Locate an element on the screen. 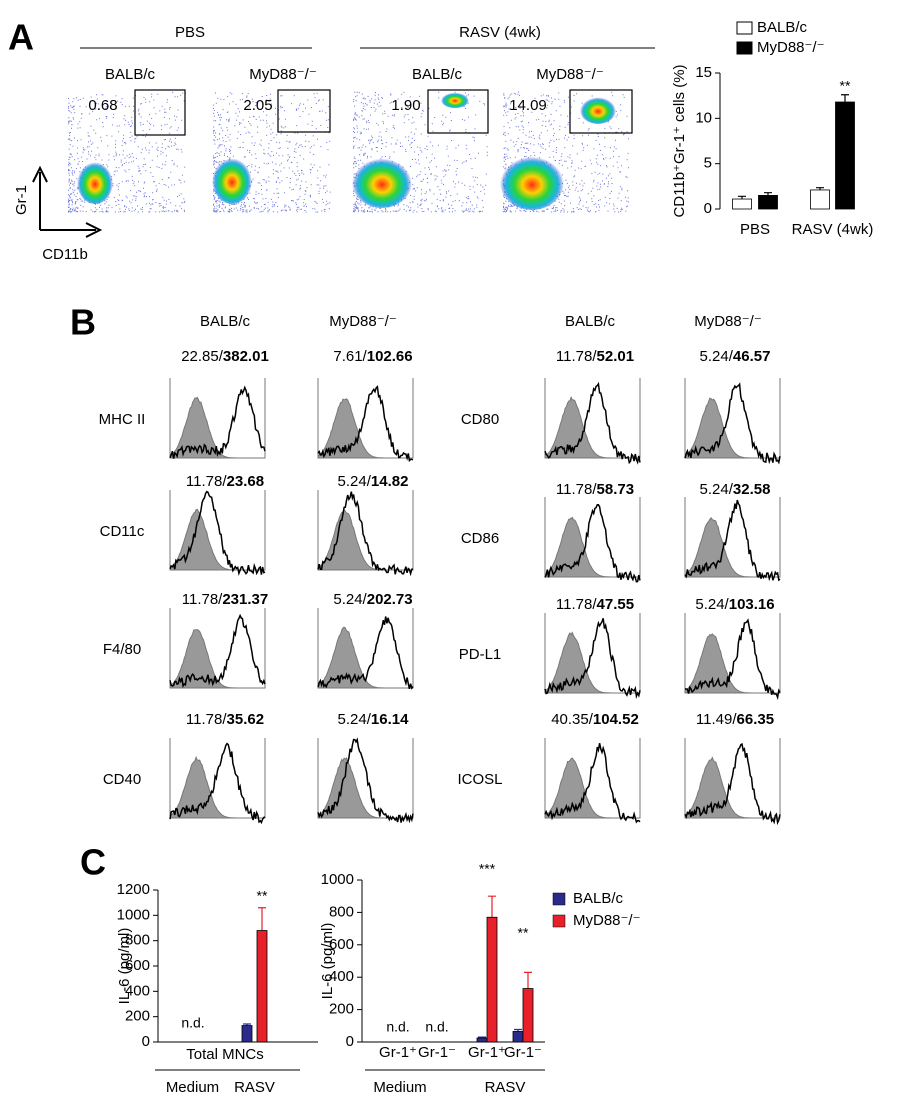 The width and height of the screenshot is (905, 1112). mfi-label: 5.24/32.58 is located at coordinates (735, 489).